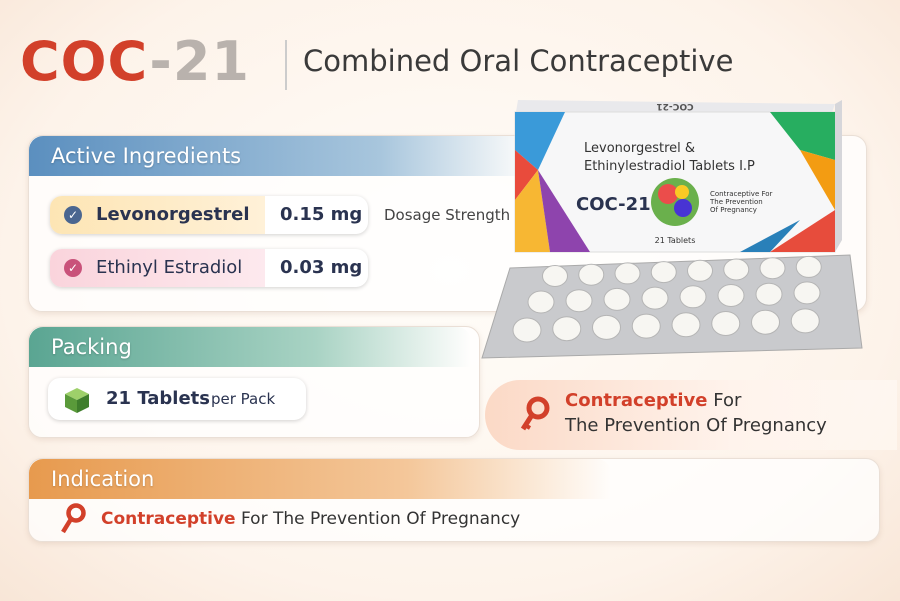 The width and height of the screenshot is (900, 601). I want to click on box-count: 21 Tablets, so click(675, 240).